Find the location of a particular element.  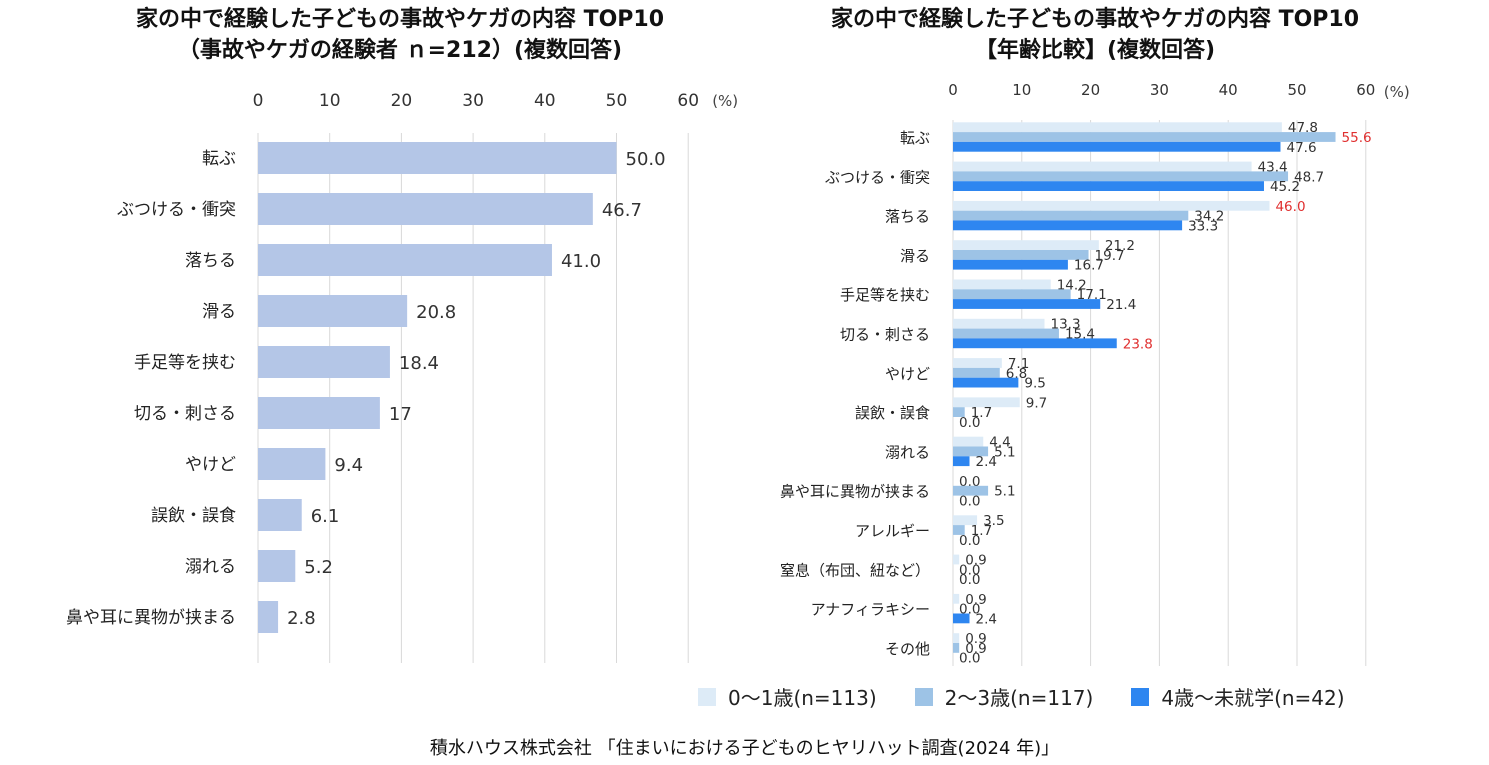

right-unit-label: (%) is located at coordinates (1397, 92).